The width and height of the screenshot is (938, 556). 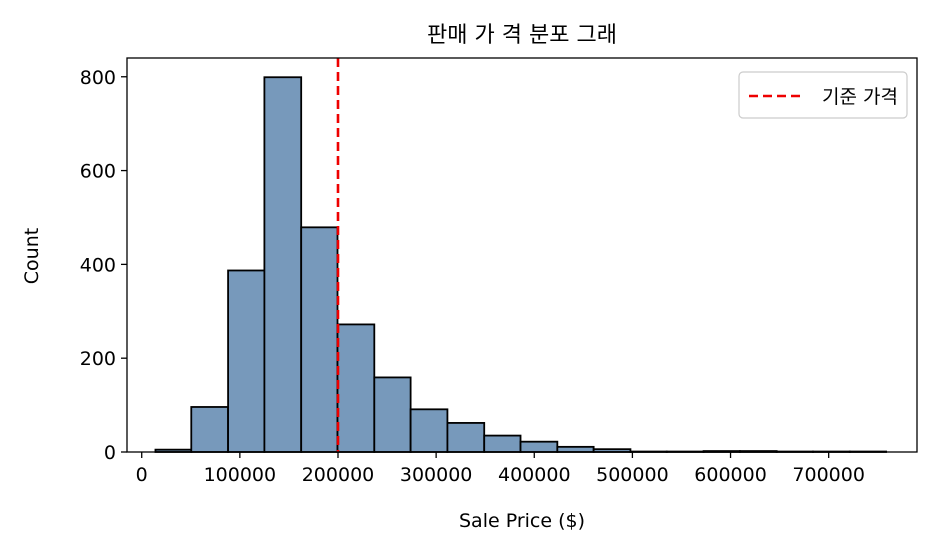 I want to click on x-tick-label: 100000, so click(x=240, y=475).